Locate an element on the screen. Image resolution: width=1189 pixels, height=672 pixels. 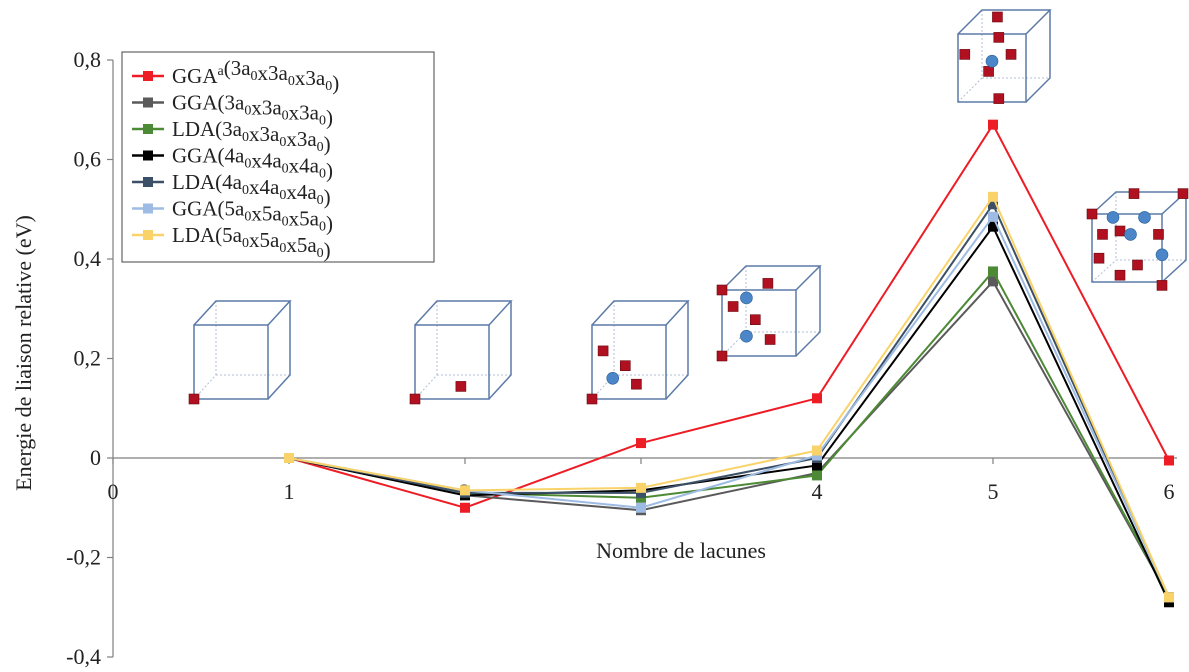
y-axis-title: Energie de liaison relative (eV) is located at coordinates (23, 353).